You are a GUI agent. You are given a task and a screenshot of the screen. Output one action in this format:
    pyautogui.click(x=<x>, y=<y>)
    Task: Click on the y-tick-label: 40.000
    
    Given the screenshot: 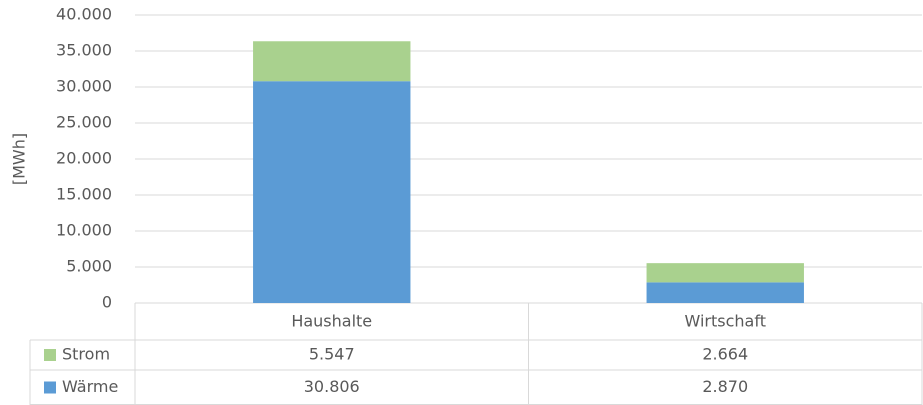 What is the action you would take?
    pyautogui.click(x=84, y=14)
    